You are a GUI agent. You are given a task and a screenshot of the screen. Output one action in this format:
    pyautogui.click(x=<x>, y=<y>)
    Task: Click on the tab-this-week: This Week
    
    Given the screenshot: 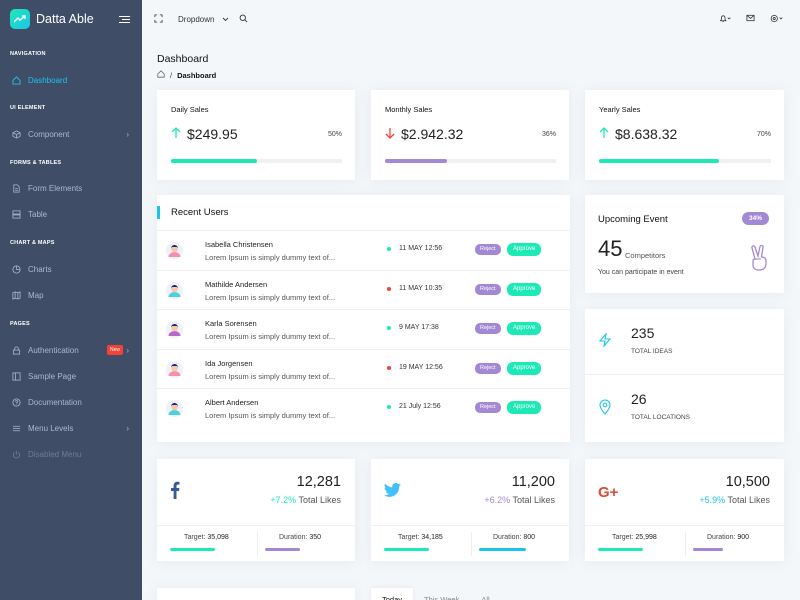 What is the action you would take?
    pyautogui.click(x=442, y=597)
    